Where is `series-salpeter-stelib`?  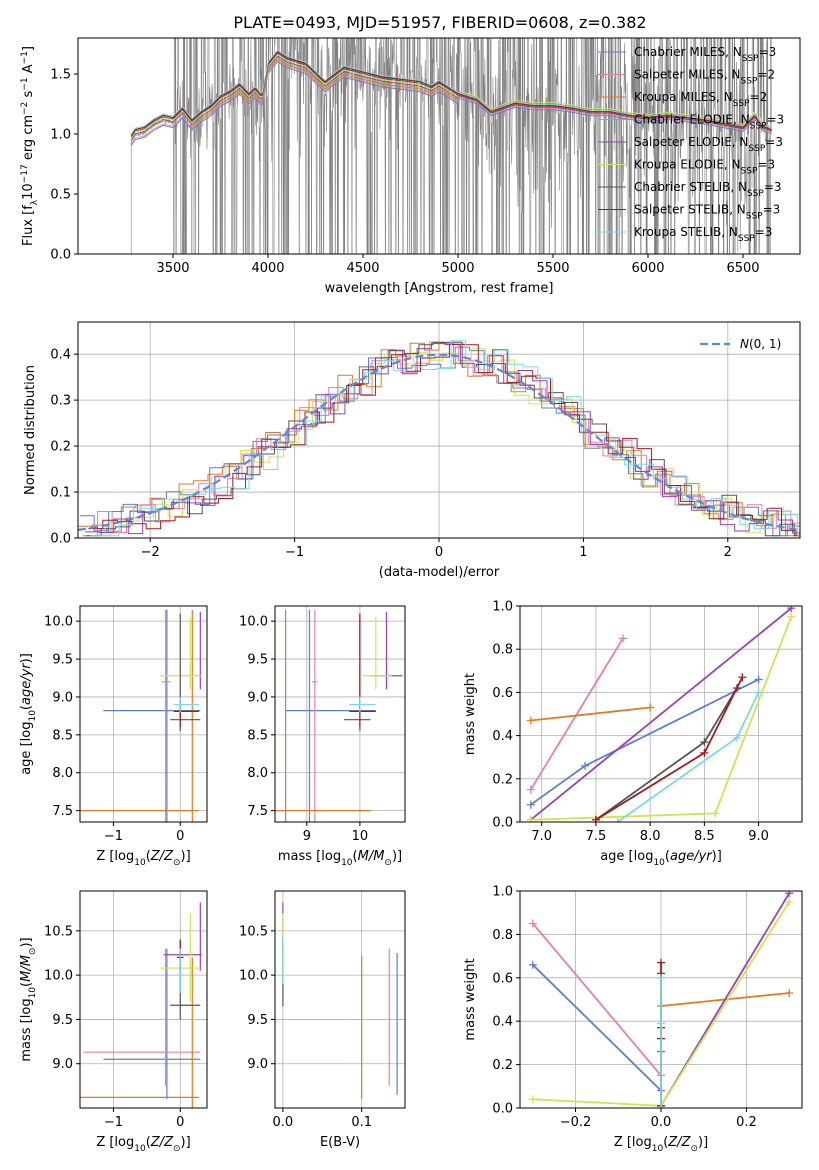 series-salpeter-stelib is located at coordinates (669, 747).